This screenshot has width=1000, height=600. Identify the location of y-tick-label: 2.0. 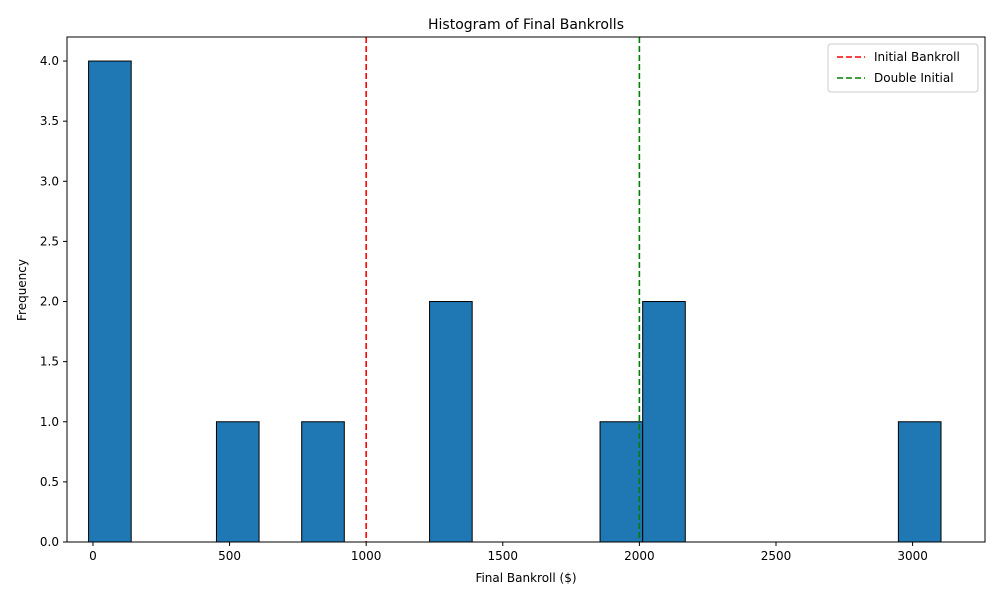
(49, 302).